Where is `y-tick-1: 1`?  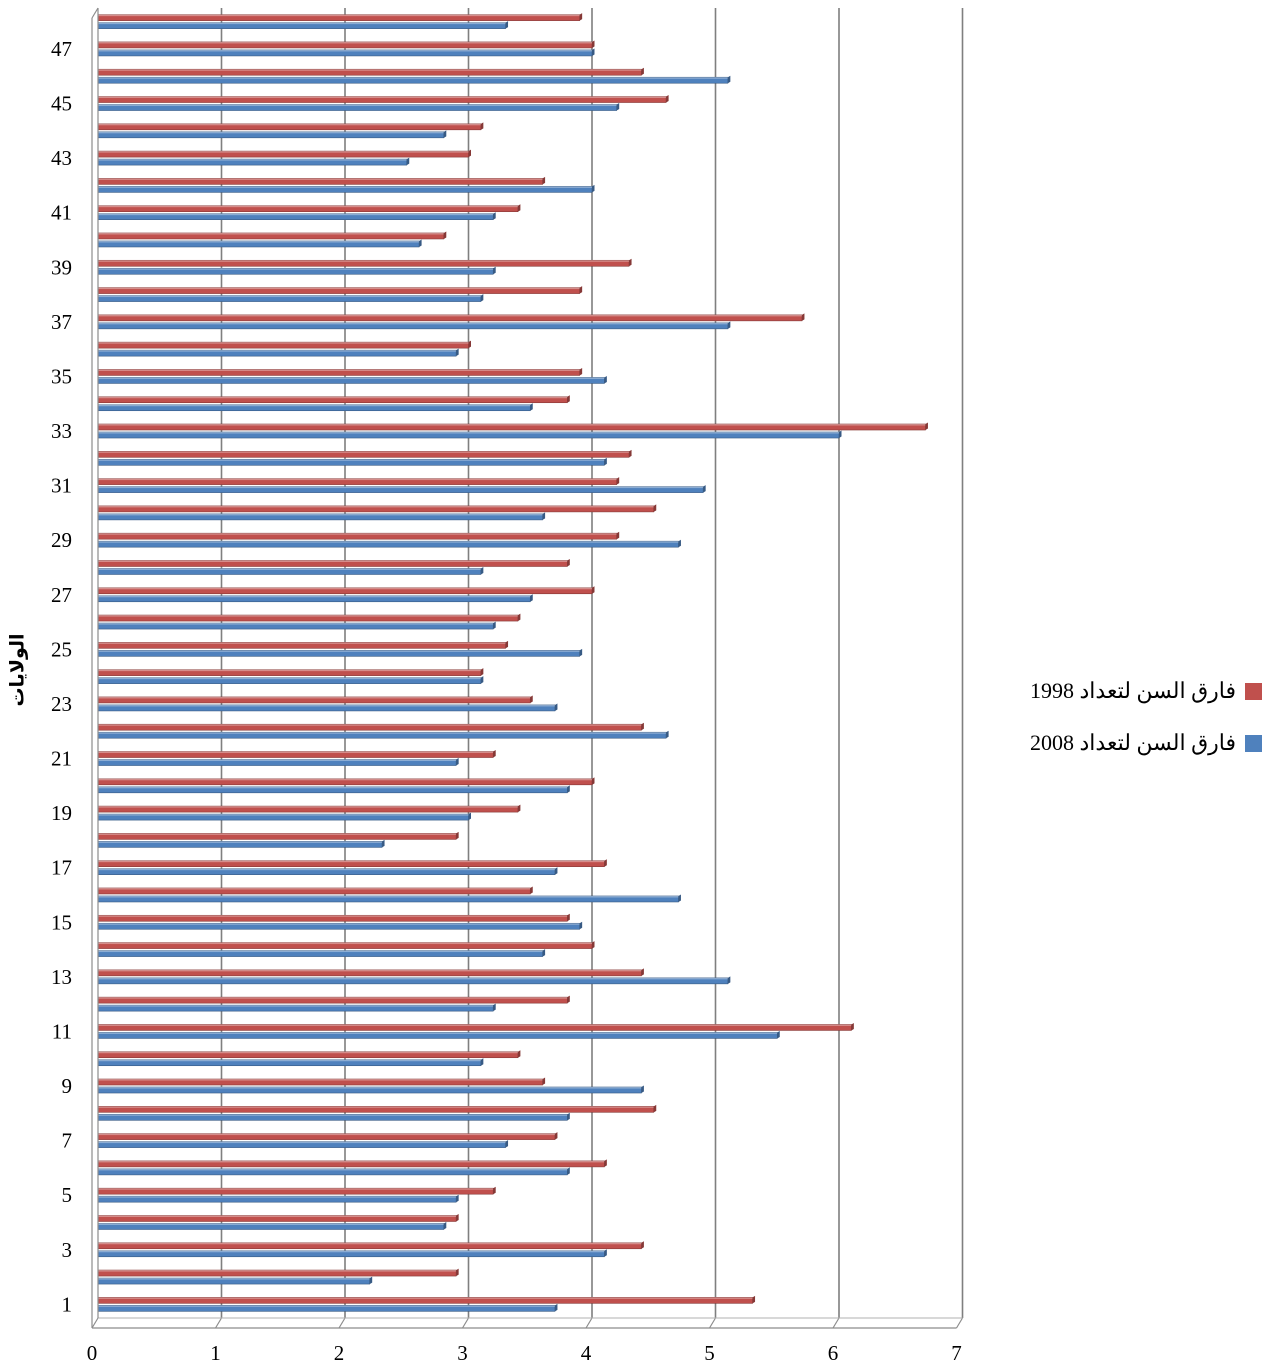 y-tick-1: 1 is located at coordinates (67, 1304).